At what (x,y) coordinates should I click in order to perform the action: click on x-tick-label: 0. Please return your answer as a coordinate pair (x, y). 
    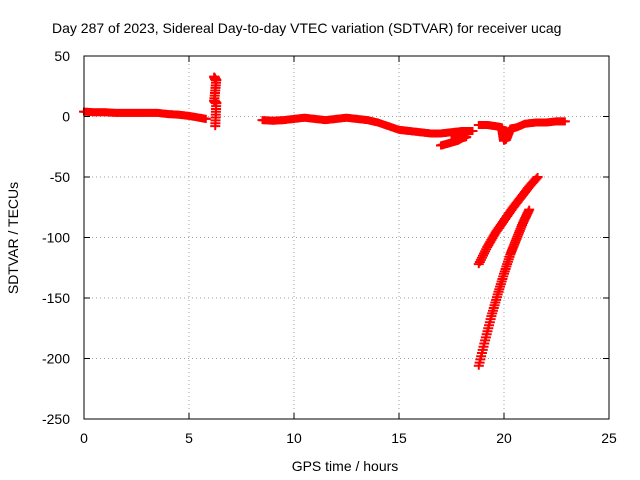
    Looking at the image, I should click on (84, 438).